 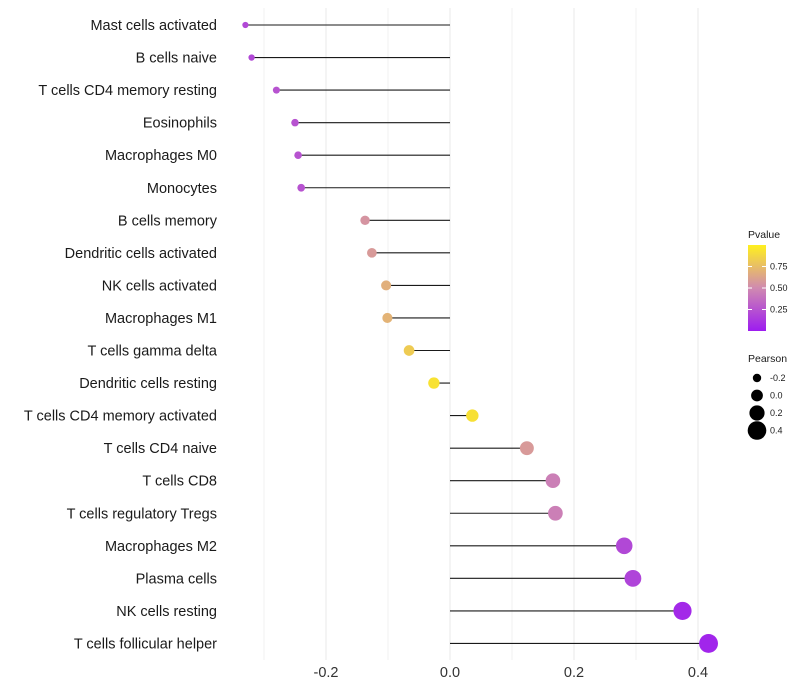 What do you see at coordinates (776, 431) in the screenshot?
I see `pearson-legend-label: 0.4` at bounding box center [776, 431].